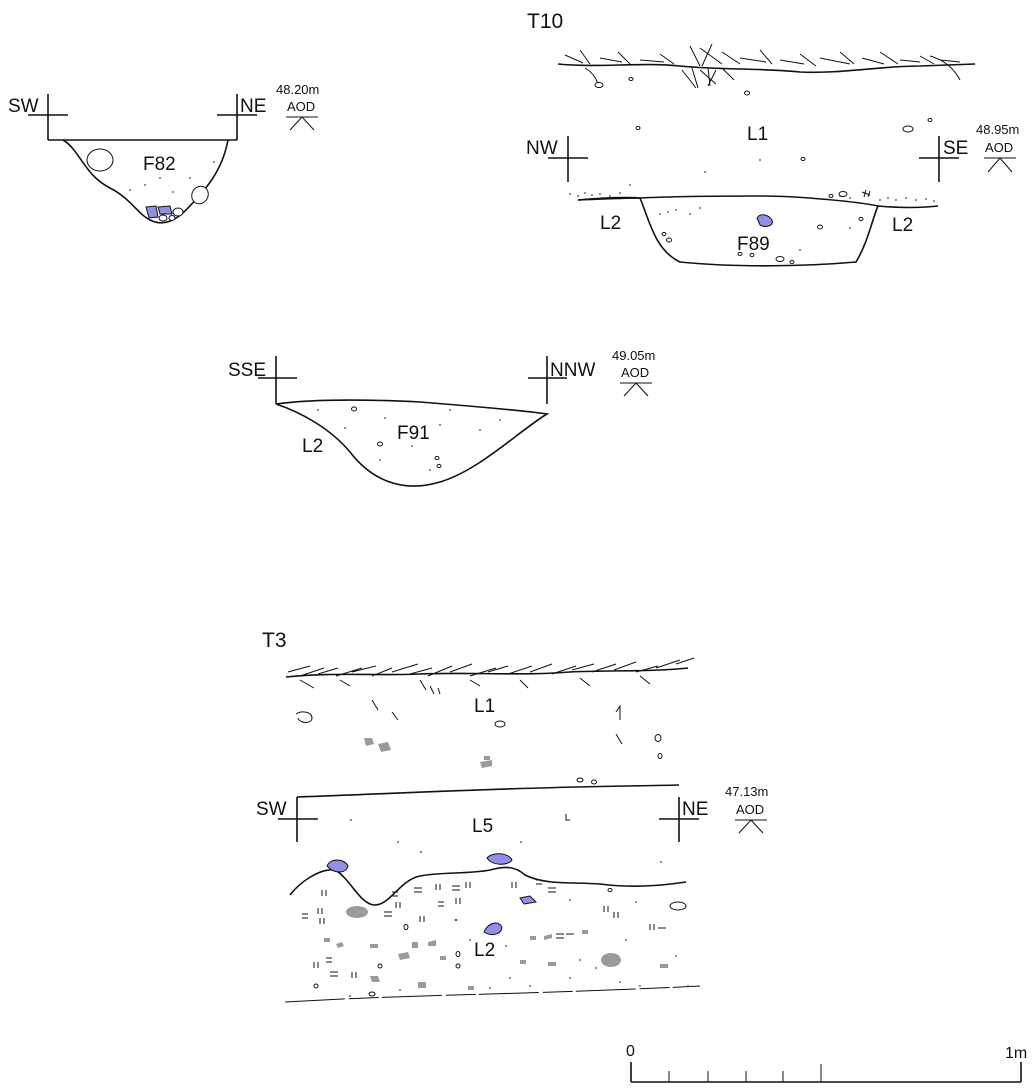 This screenshot has width=1033, height=1089. I want to click on feature-cut-f91, so click(412, 443).